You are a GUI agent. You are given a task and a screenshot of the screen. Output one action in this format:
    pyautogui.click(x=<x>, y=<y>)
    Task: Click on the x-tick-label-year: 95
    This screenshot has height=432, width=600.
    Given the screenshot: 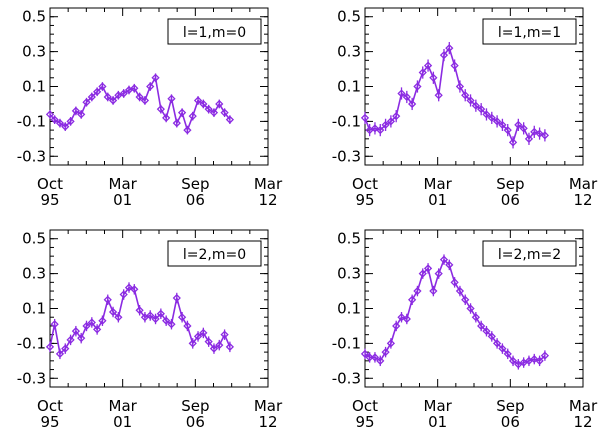 What is the action you would take?
    pyautogui.click(x=364, y=422)
    